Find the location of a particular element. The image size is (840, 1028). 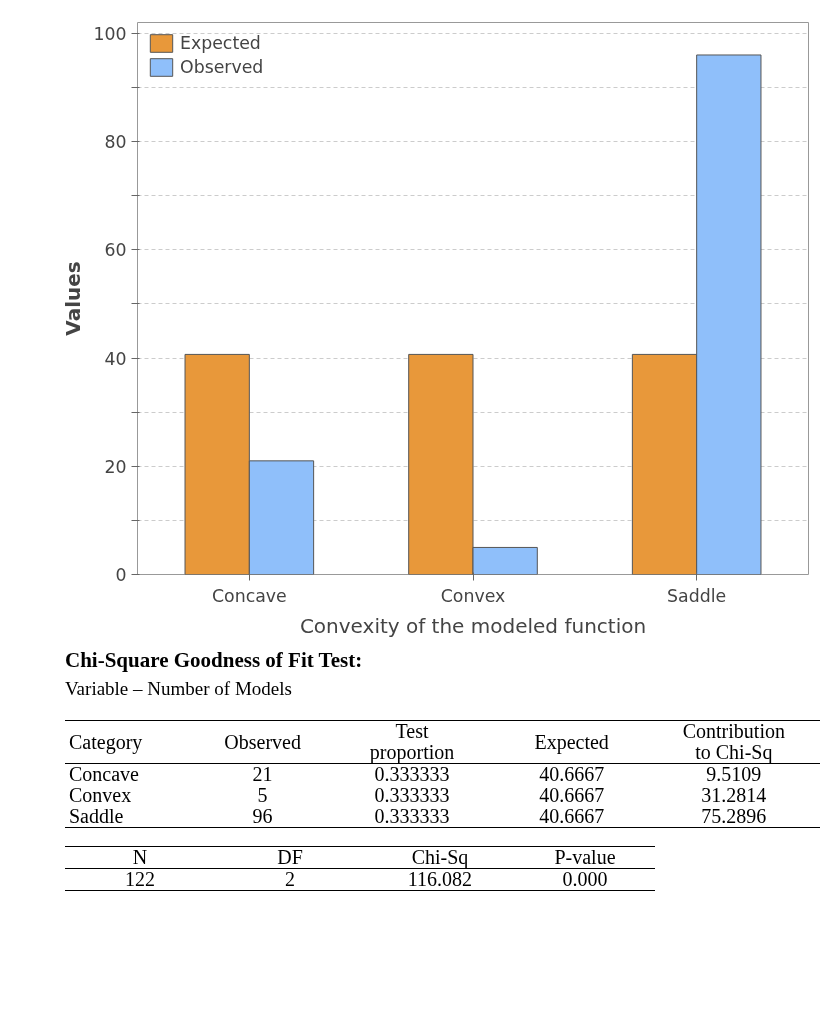

text: 75.2896 is located at coordinates (734, 816).